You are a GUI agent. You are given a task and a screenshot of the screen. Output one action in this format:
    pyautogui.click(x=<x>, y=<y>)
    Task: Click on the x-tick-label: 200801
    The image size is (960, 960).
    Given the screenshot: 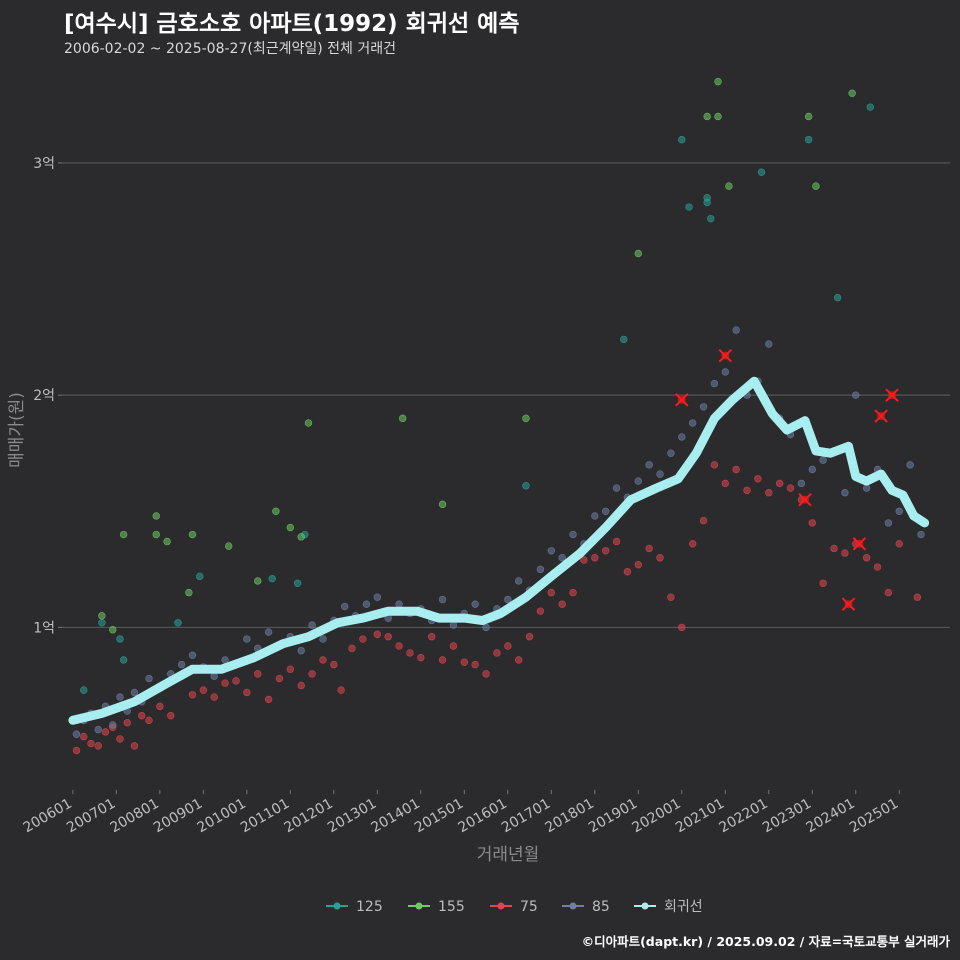 What is the action you would take?
    pyautogui.click(x=135, y=816)
    